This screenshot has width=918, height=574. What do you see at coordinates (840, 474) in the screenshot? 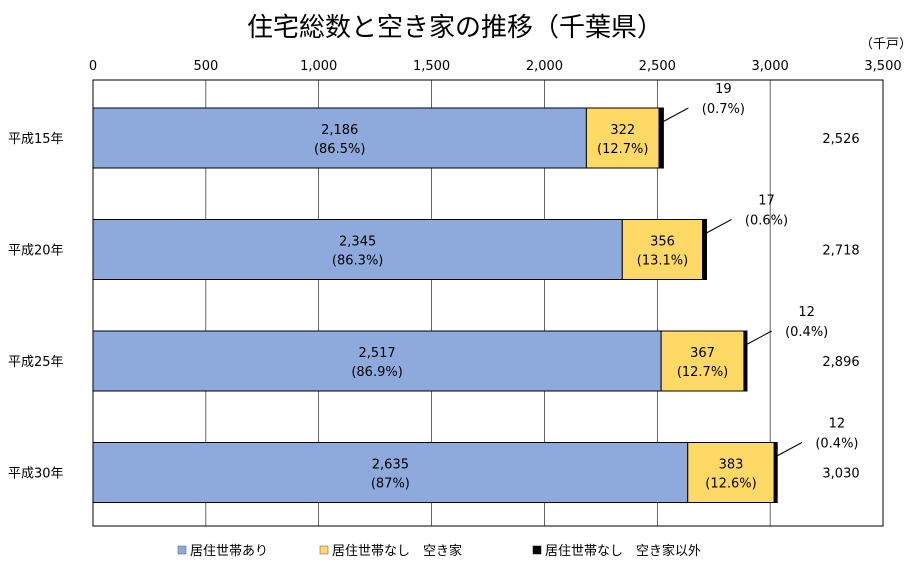
I see `total-label: 3,030` at bounding box center [840, 474].